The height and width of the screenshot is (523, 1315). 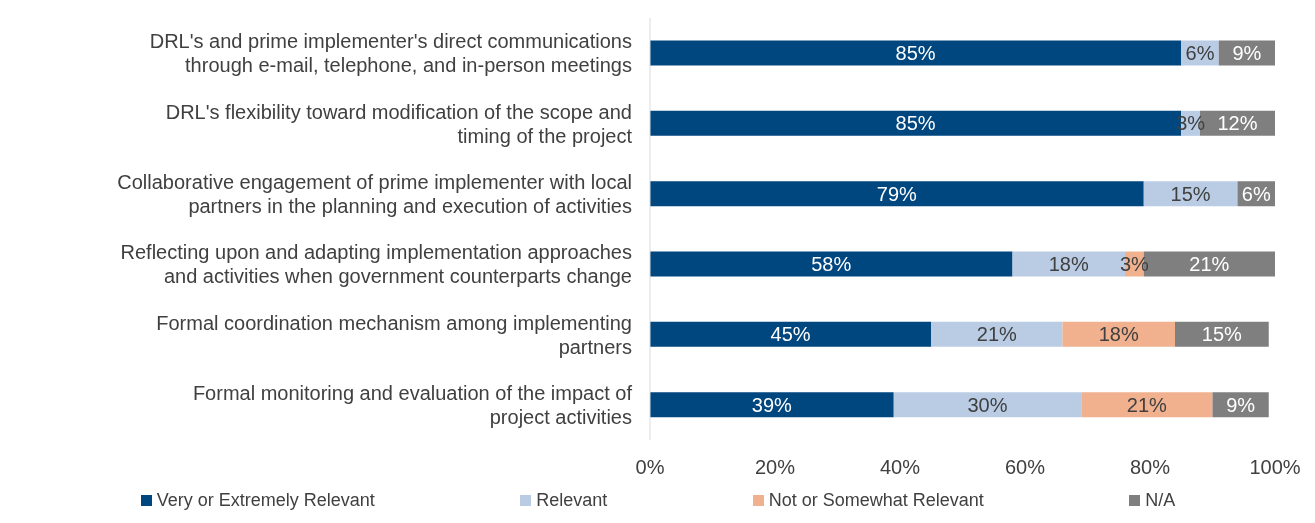 What do you see at coordinates (1275, 467) in the screenshot?
I see `x-tick-label: 100%` at bounding box center [1275, 467].